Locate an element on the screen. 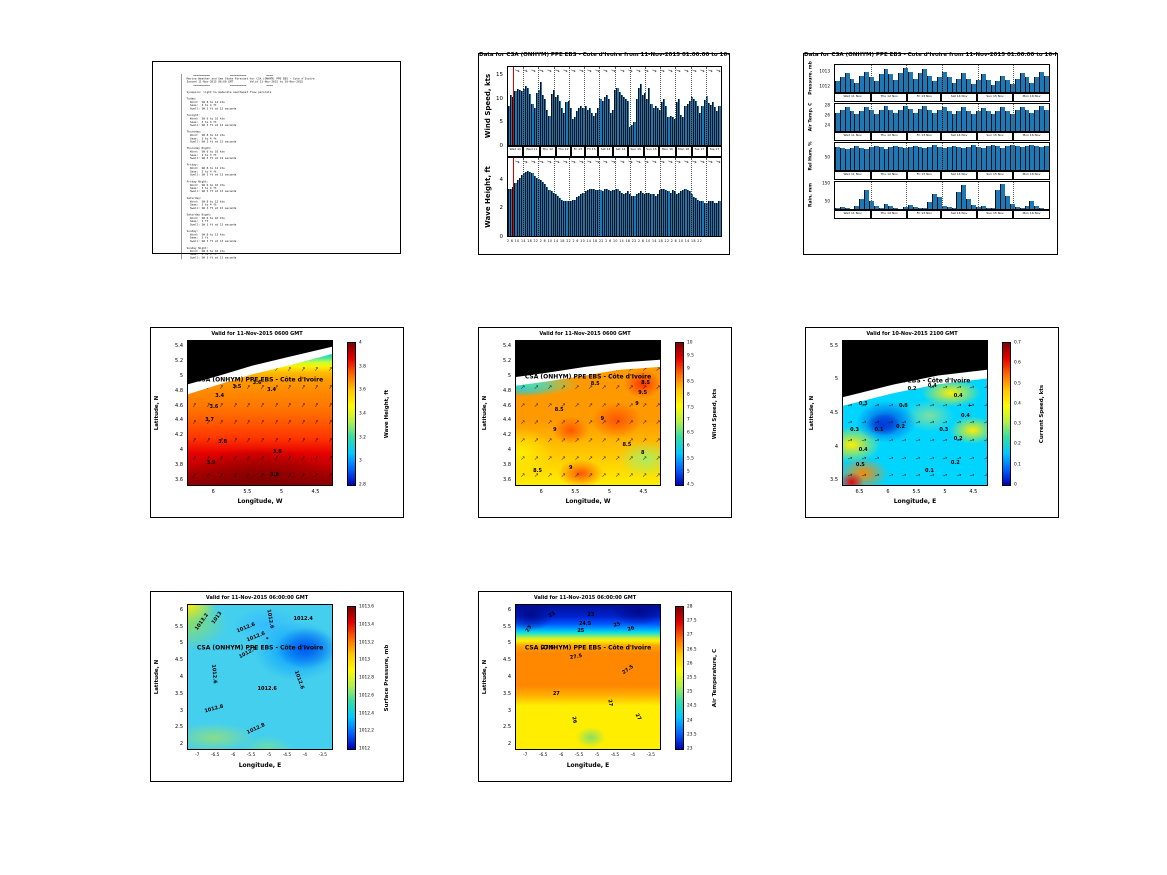 The width and height of the screenshot is (1167, 875). temperature-bar-chart is located at coordinates (942, 117).